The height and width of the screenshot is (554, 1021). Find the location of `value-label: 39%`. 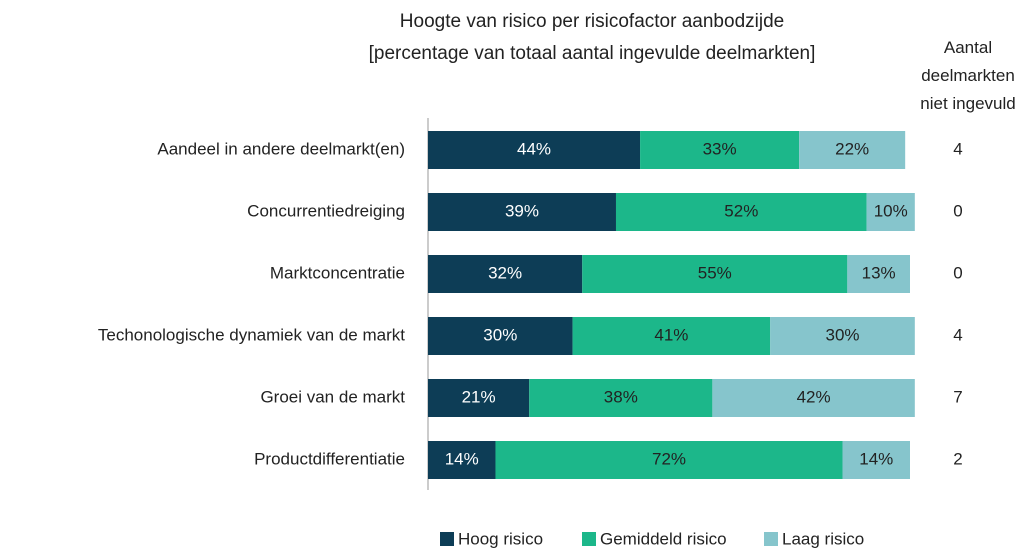

value-label: 39% is located at coordinates (522, 210).